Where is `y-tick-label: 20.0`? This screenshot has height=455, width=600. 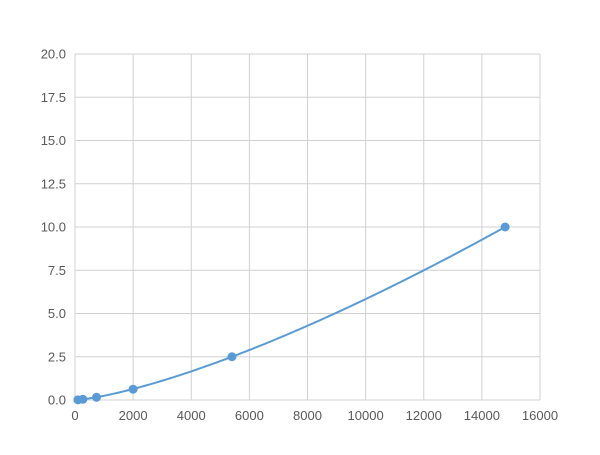
y-tick-label: 20.0 is located at coordinates (53, 54).